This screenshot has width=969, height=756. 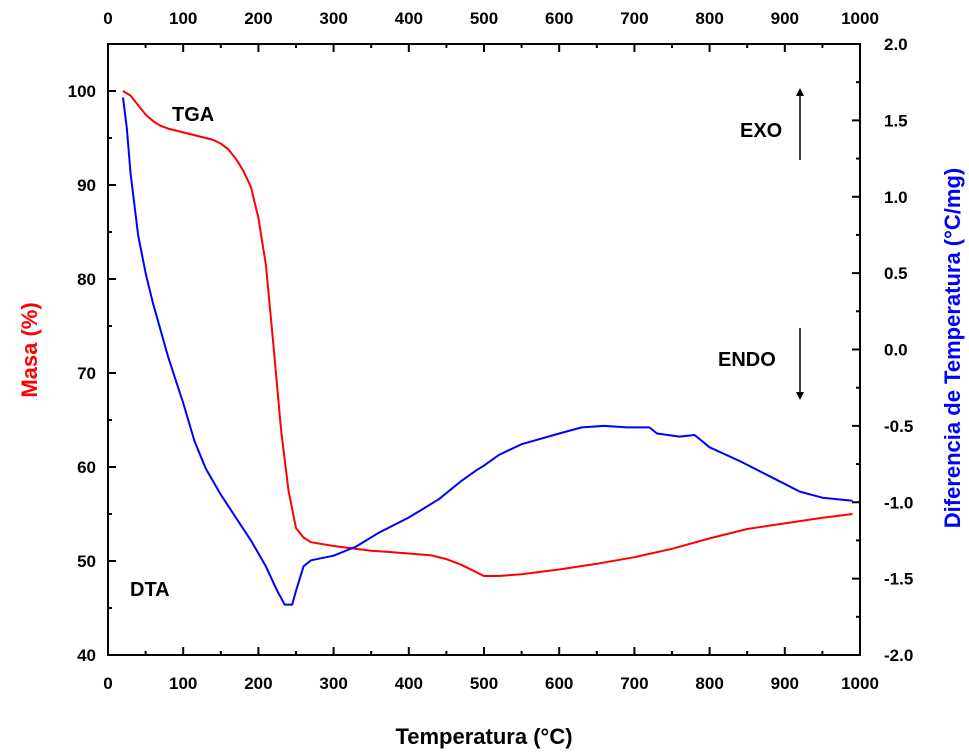 What do you see at coordinates (483, 736) in the screenshot?
I see `x-axis-label: Temperatura (°C)` at bounding box center [483, 736].